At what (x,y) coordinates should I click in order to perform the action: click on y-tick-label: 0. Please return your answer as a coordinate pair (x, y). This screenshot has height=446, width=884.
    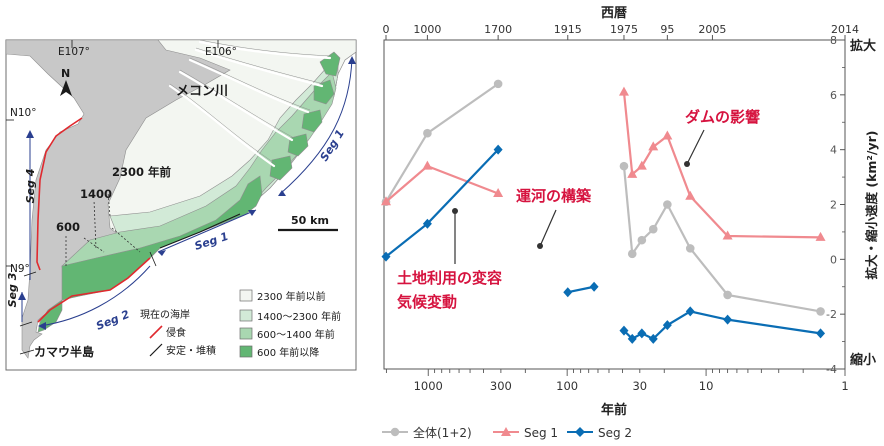
    Looking at the image, I should click on (833, 259).